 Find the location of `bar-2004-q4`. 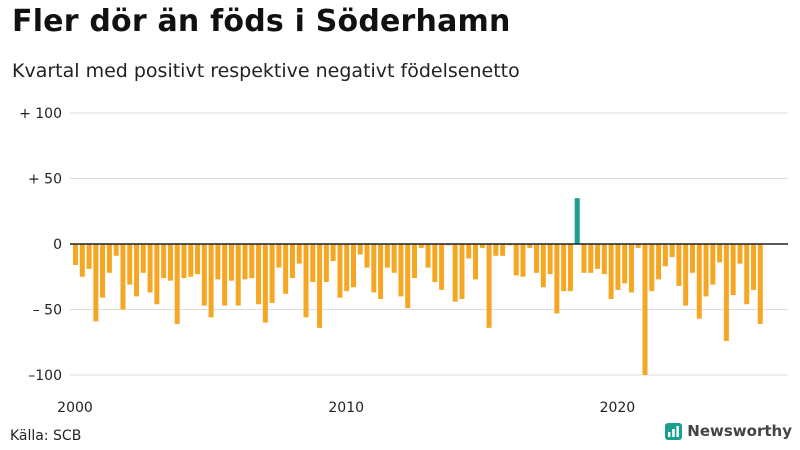

bar-2004-q4 is located at coordinates (204, 275).